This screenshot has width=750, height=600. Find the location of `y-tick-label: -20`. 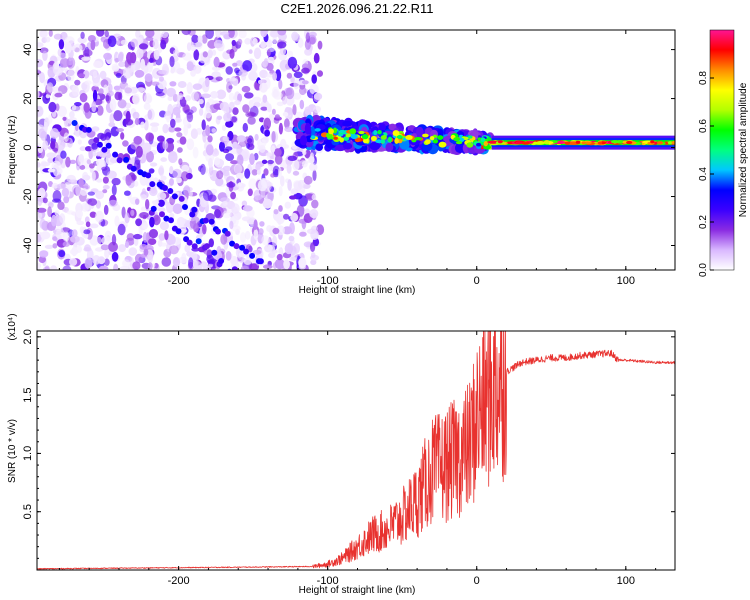

y-tick-label: -20 is located at coordinates (28, 197).